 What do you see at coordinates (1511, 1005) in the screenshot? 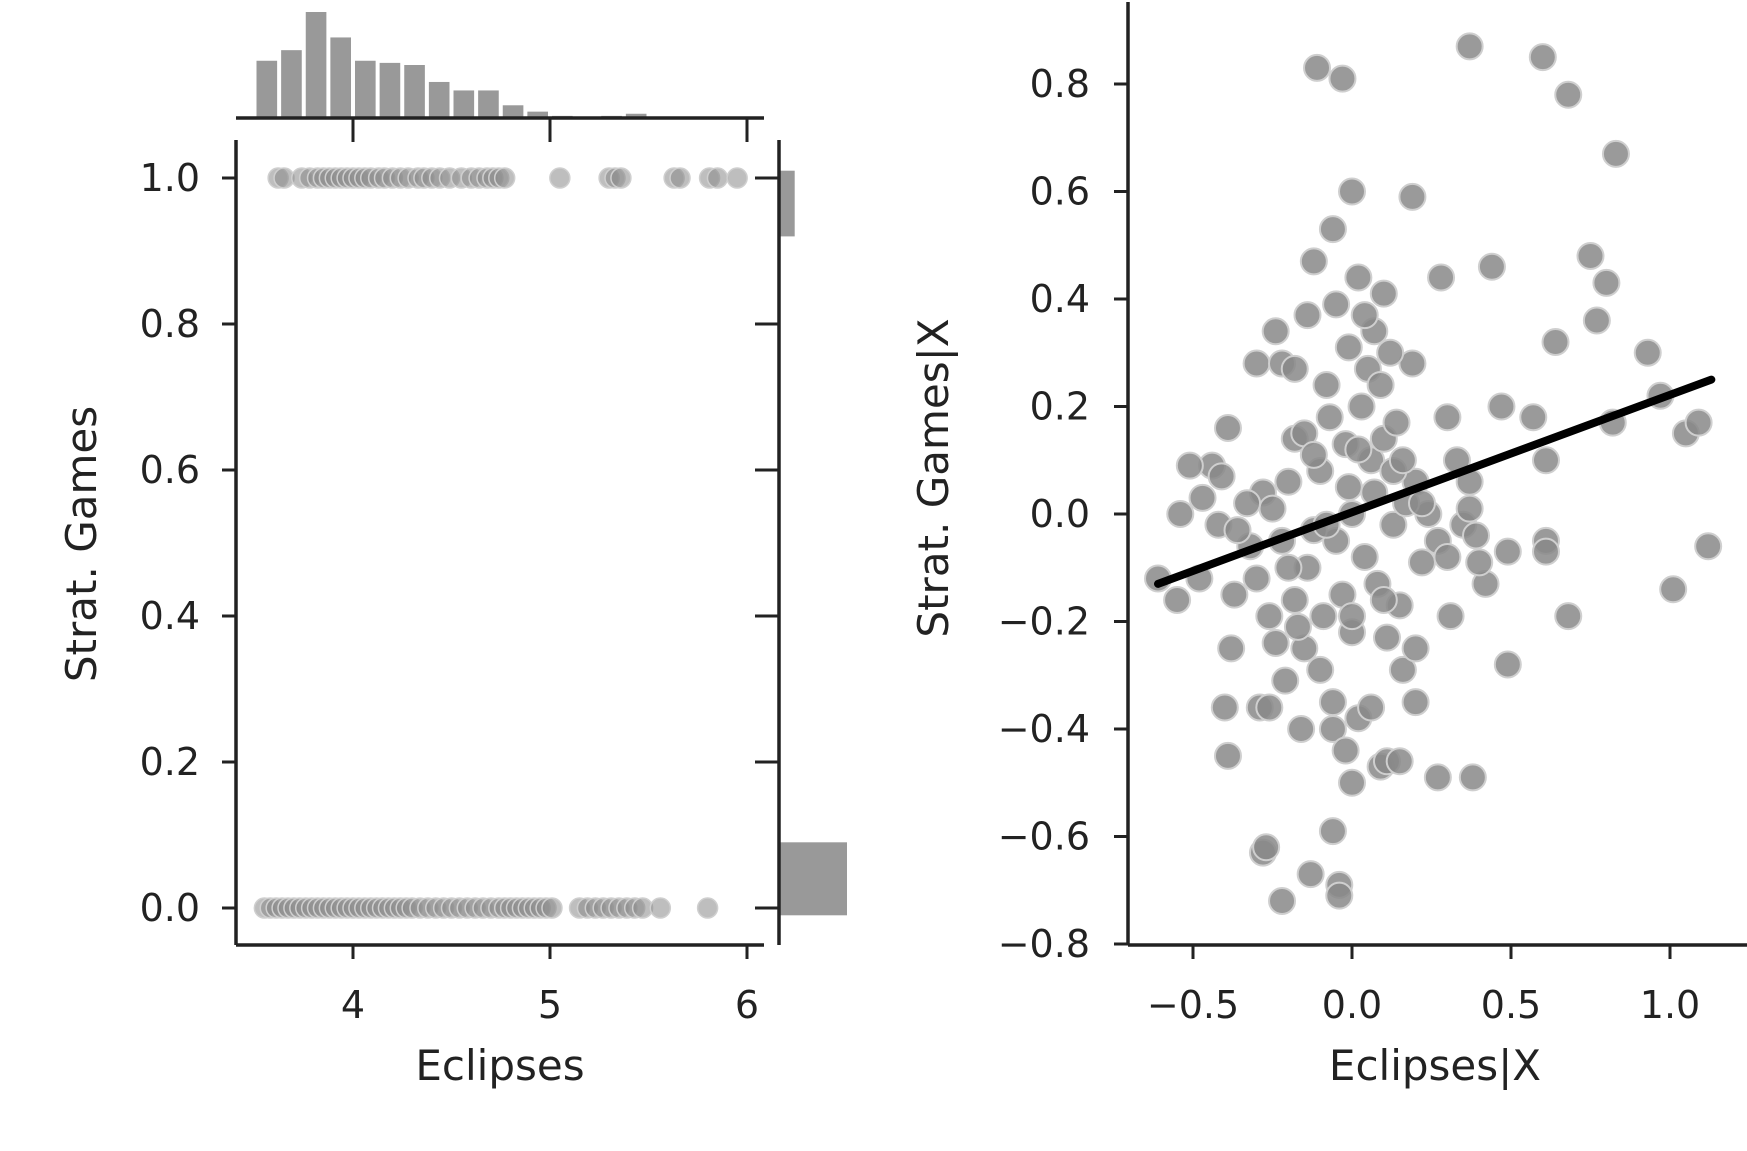
I see `x-tick-label: 0.5` at bounding box center [1511, 1005].